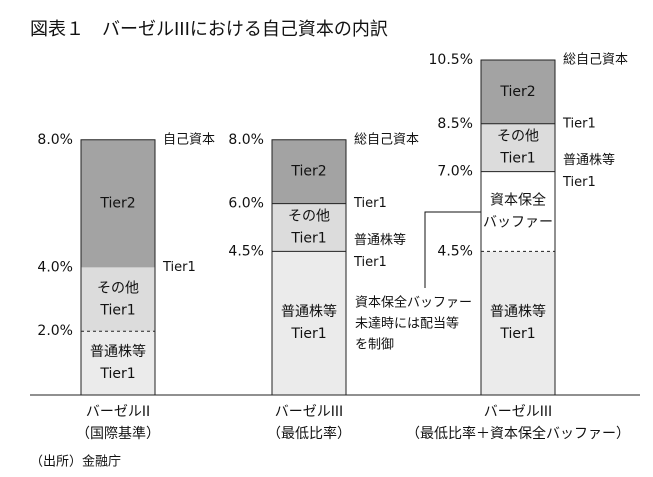  What do you see at coordinates (407, 324) in the screenshot?
I see `annotation: 未達時には配当等` at bounding box center [407, 324].